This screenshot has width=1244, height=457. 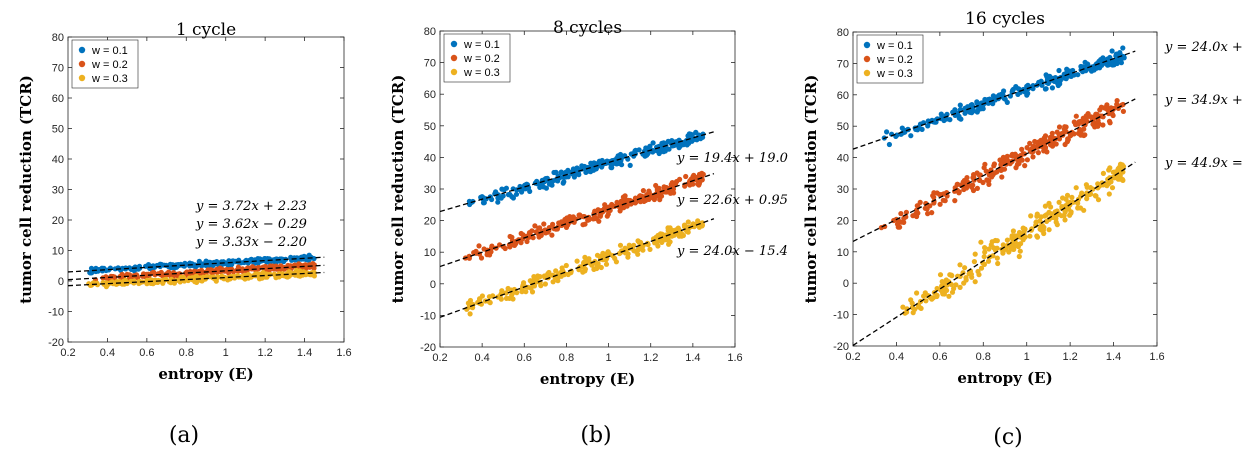 I want to click on x-tick-label: 0.6, so click(x=524, y=358).